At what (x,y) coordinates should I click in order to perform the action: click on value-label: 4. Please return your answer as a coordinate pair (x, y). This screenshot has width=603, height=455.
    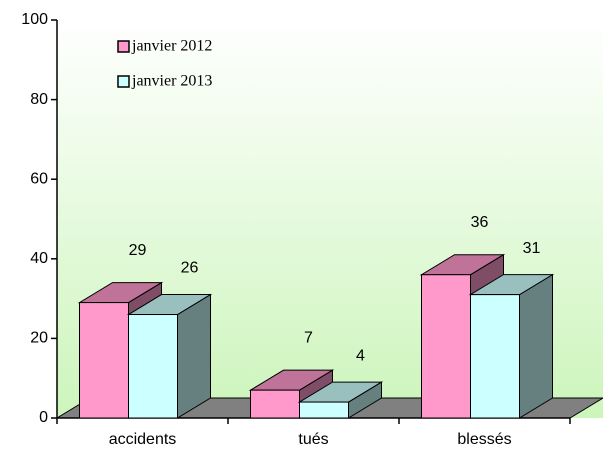
    Looking at the image, I should click on (360, 355).